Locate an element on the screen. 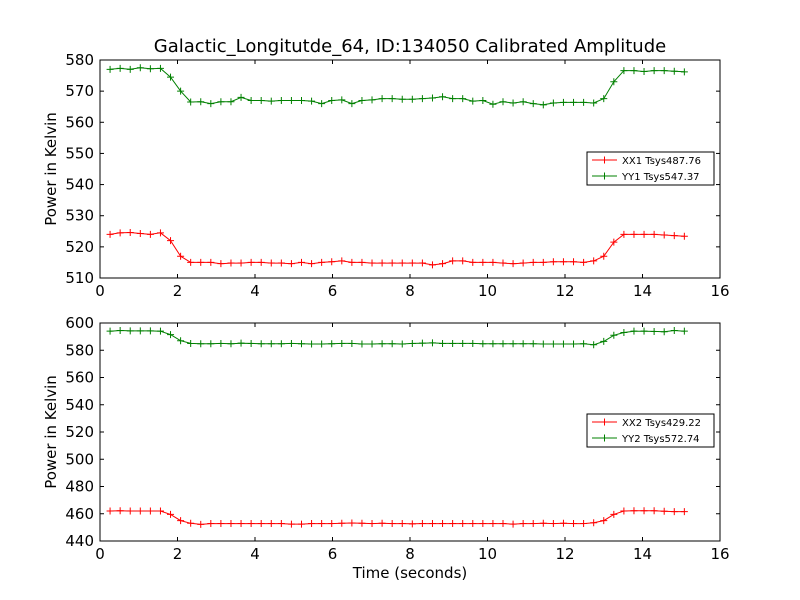 The height and width of the screenshot is (600, 800). x-tick-label: 2 is located at coordinates (178, 554).